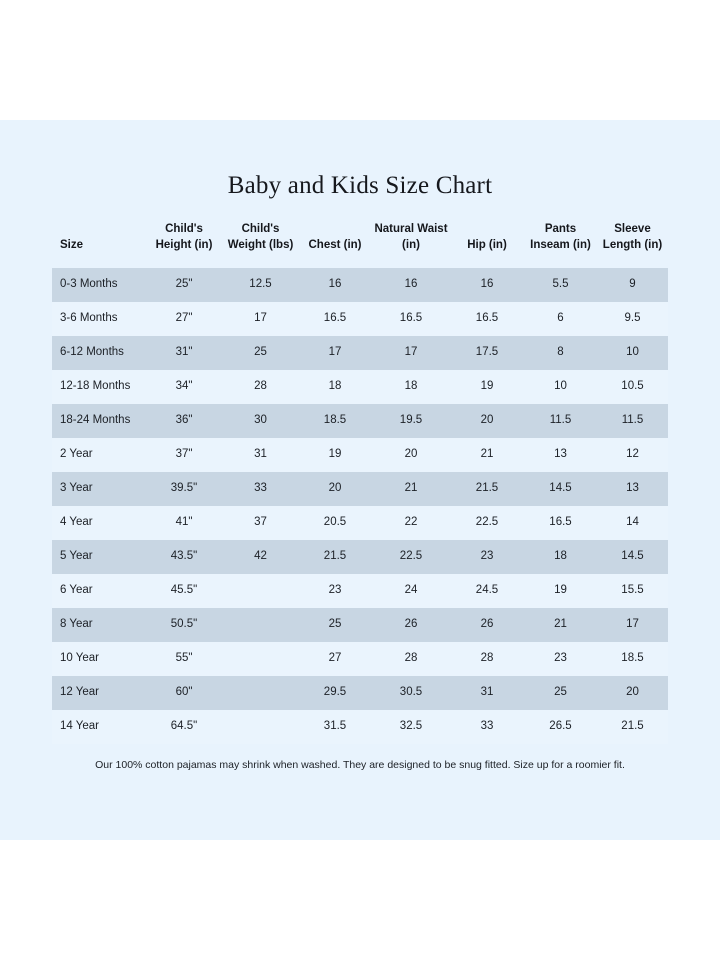 This screenshot has height=960, width=720. What do you see at coordinates (632, 318) in the screenshot?
I see `cell-measurement: 9.5` at bounding box center [632, 318].